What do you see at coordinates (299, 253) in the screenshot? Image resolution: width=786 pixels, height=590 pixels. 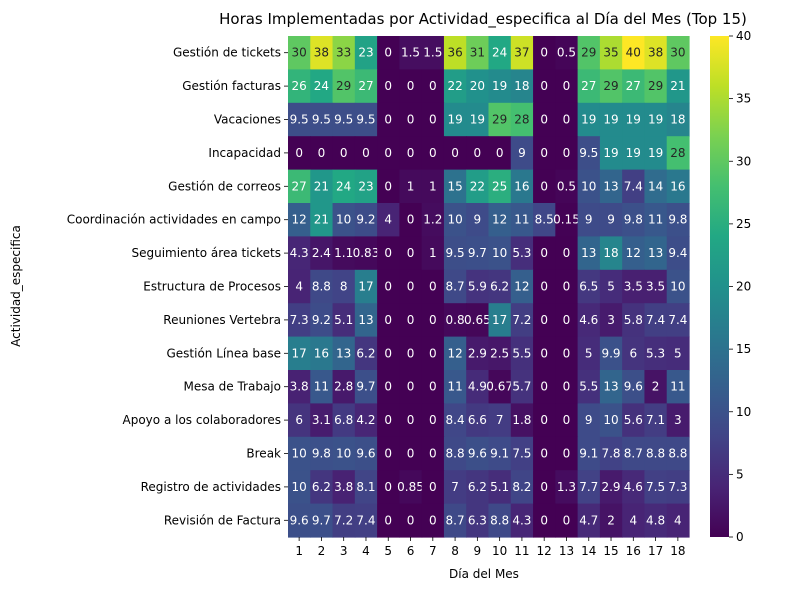 I see `cell-value-label: 4.3` at bounding box center [299, 253].